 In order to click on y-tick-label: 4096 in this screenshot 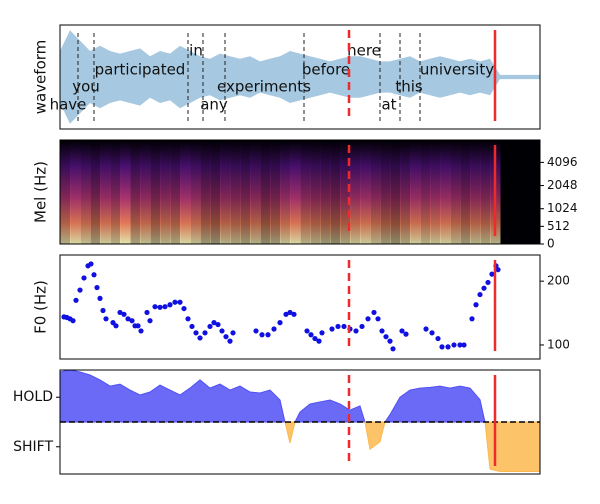, I will do `click(562, 162)`.